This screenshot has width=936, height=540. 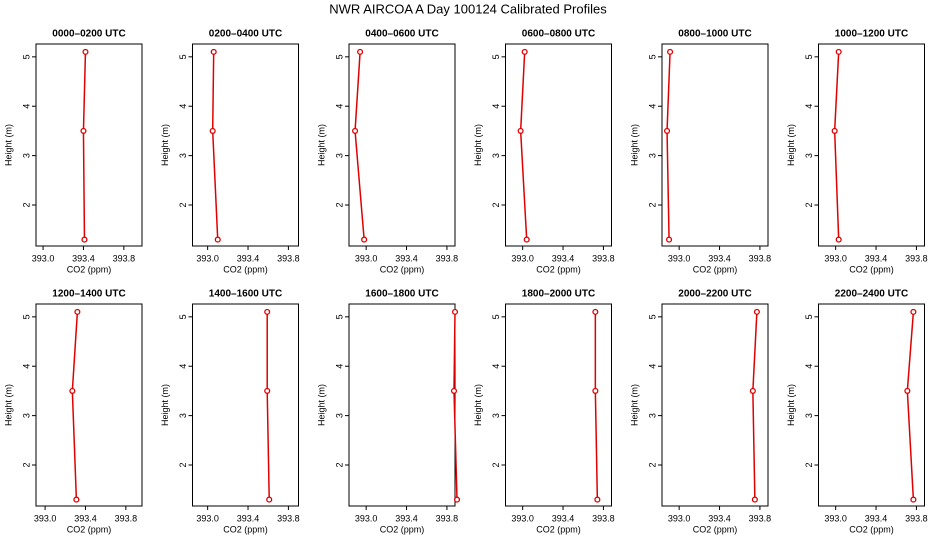 What do you see at coordinates (714, 34) in the screenshot?
I see `panel-title: 0800–1000 UTC` at bounding box center [714, 34].